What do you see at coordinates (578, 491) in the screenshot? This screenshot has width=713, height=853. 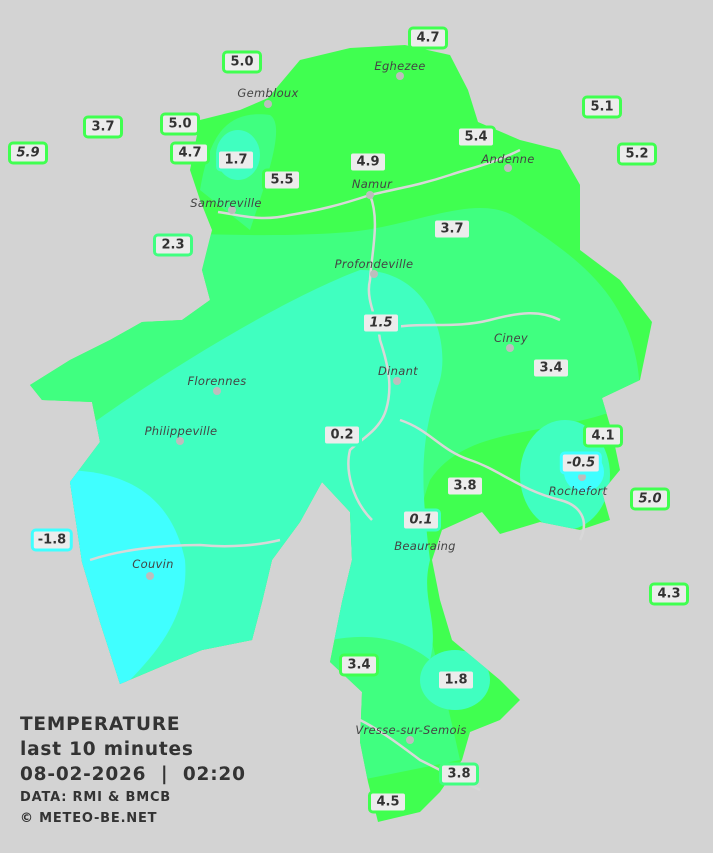 I see `town-label: Rochefort` at bounding box center [578, 491].